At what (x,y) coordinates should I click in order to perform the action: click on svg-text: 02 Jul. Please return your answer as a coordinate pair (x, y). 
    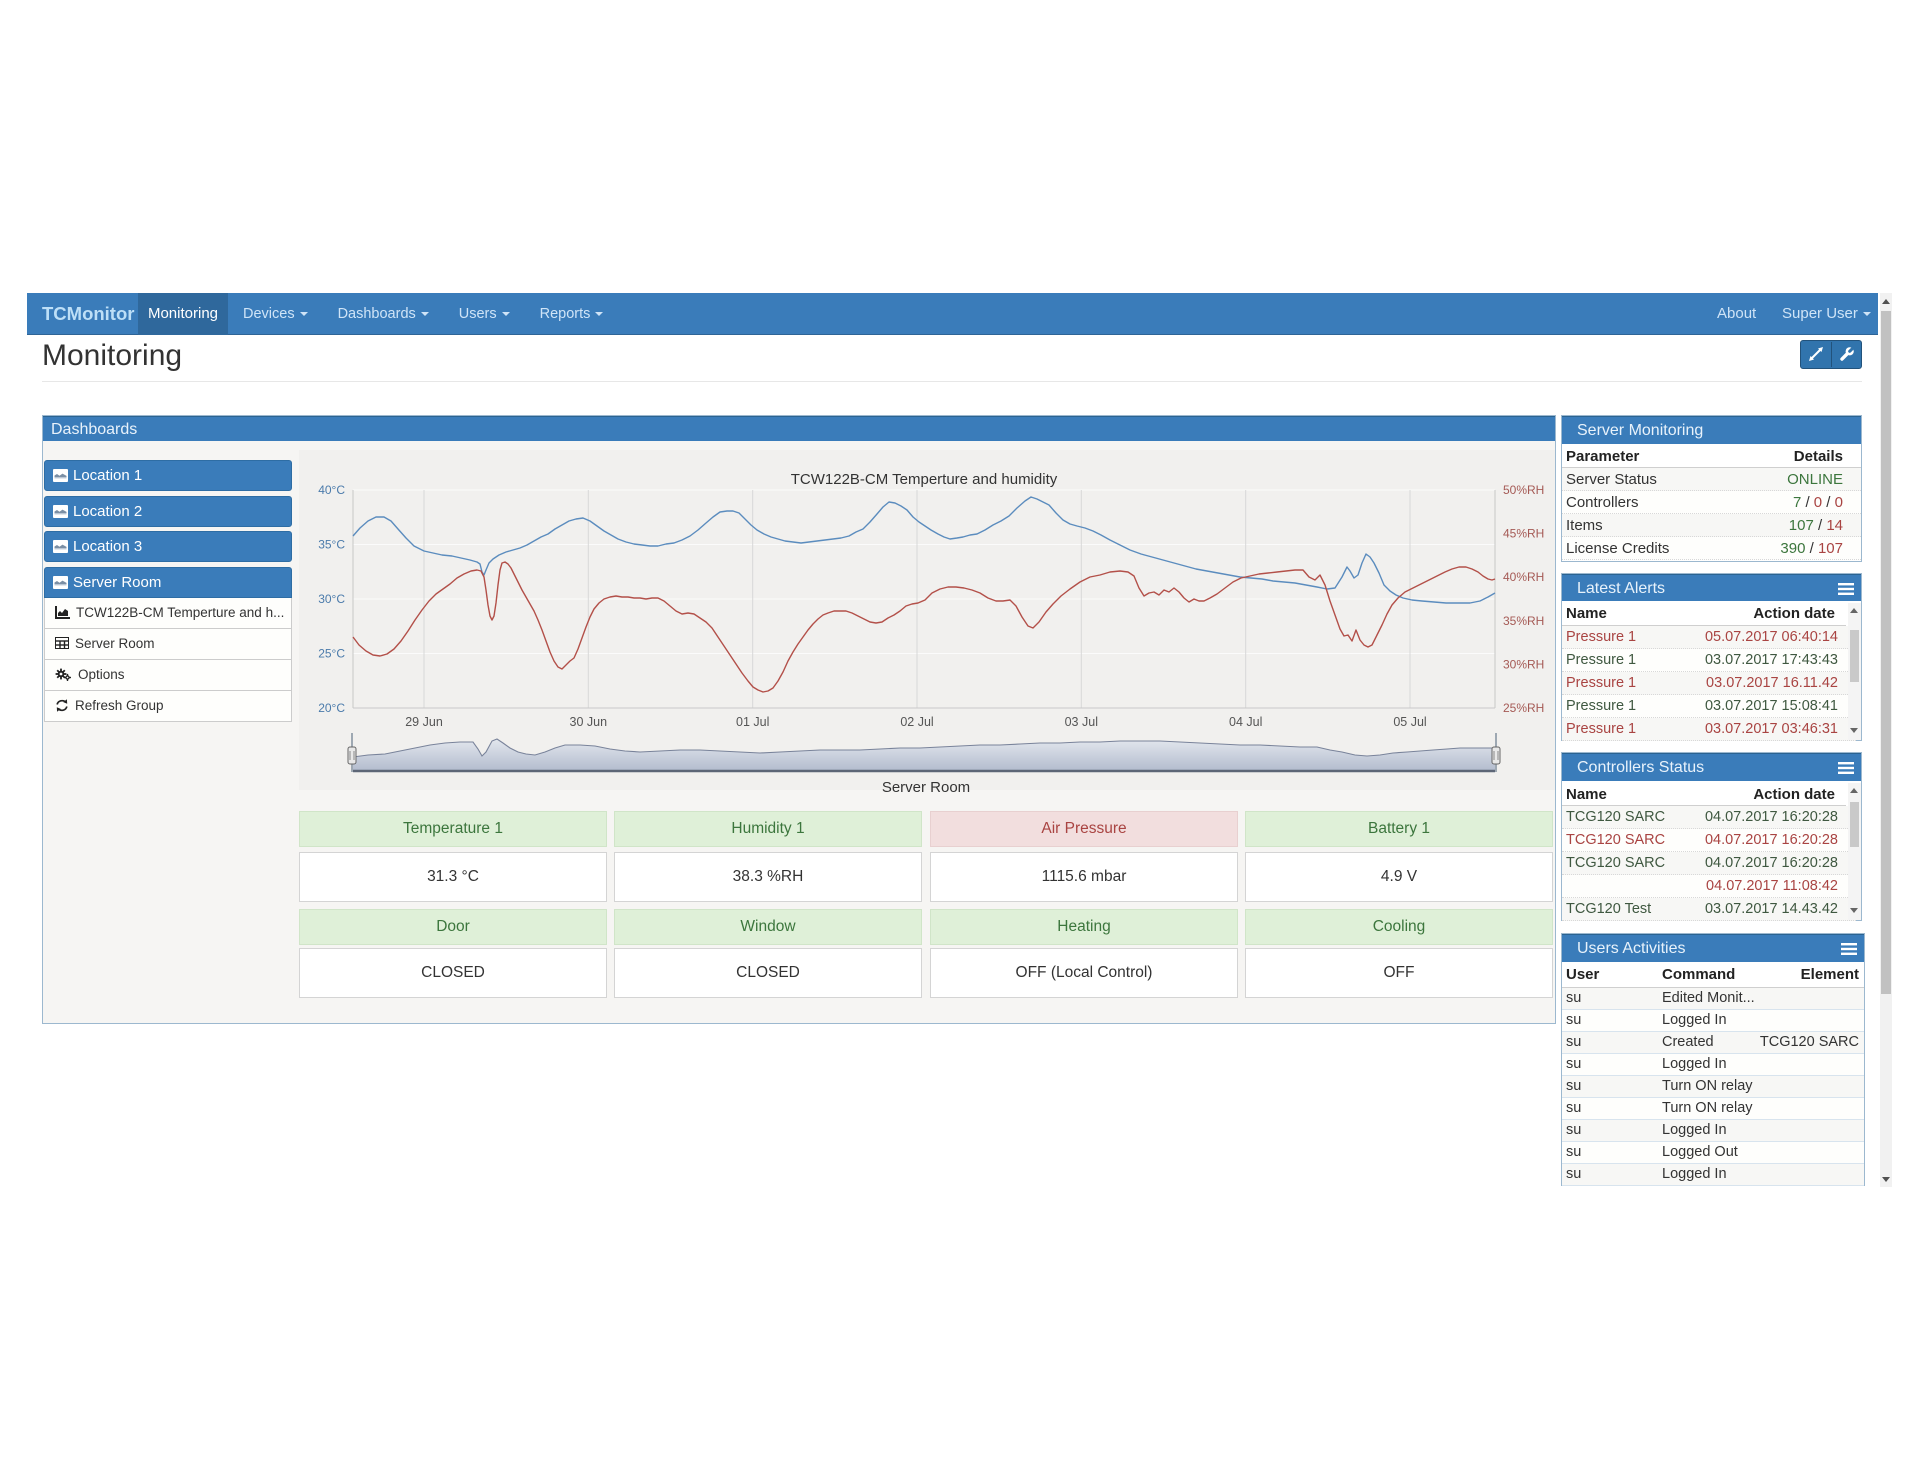
    Looking at the image, I should click on (916, 722).